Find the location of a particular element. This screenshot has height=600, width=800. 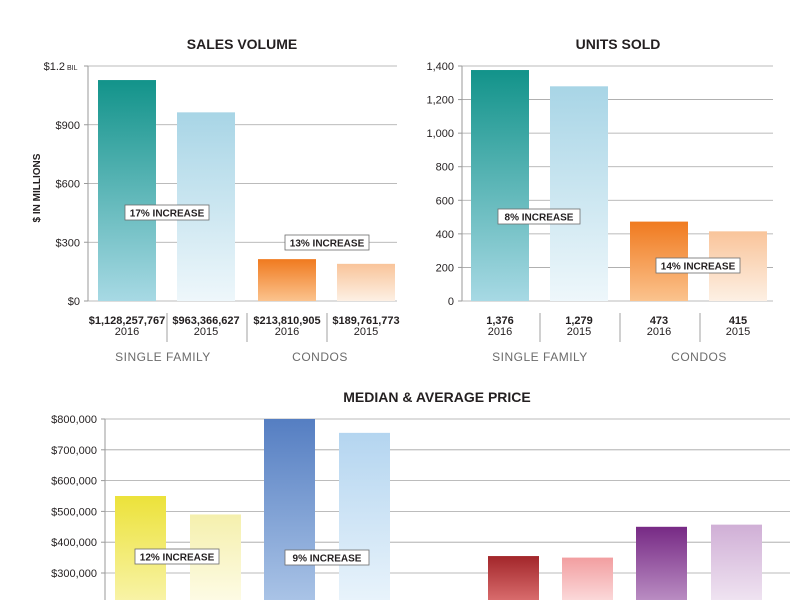

y-tick-label: 1,400 is located at coordinates (440, 67).